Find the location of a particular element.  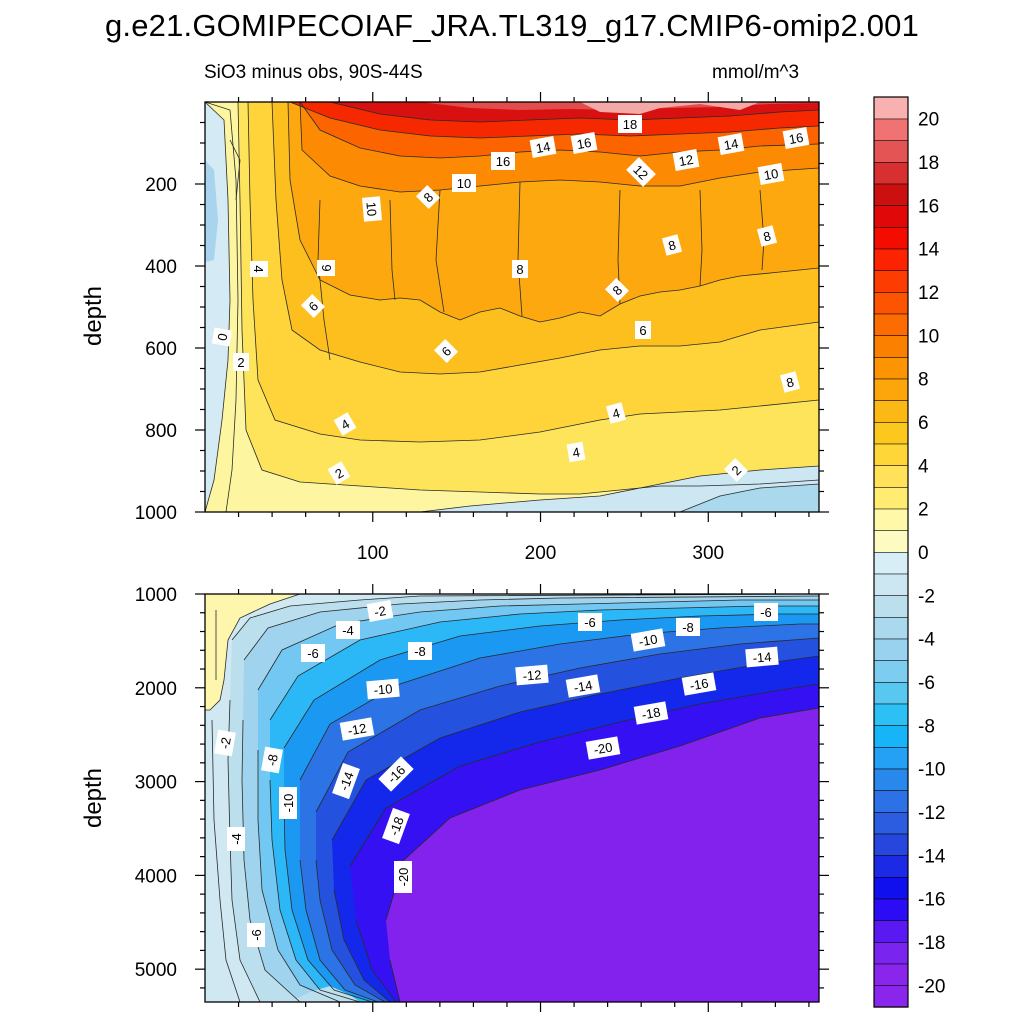

lower-contour-label: -2 is located at coordinates (380, 611).